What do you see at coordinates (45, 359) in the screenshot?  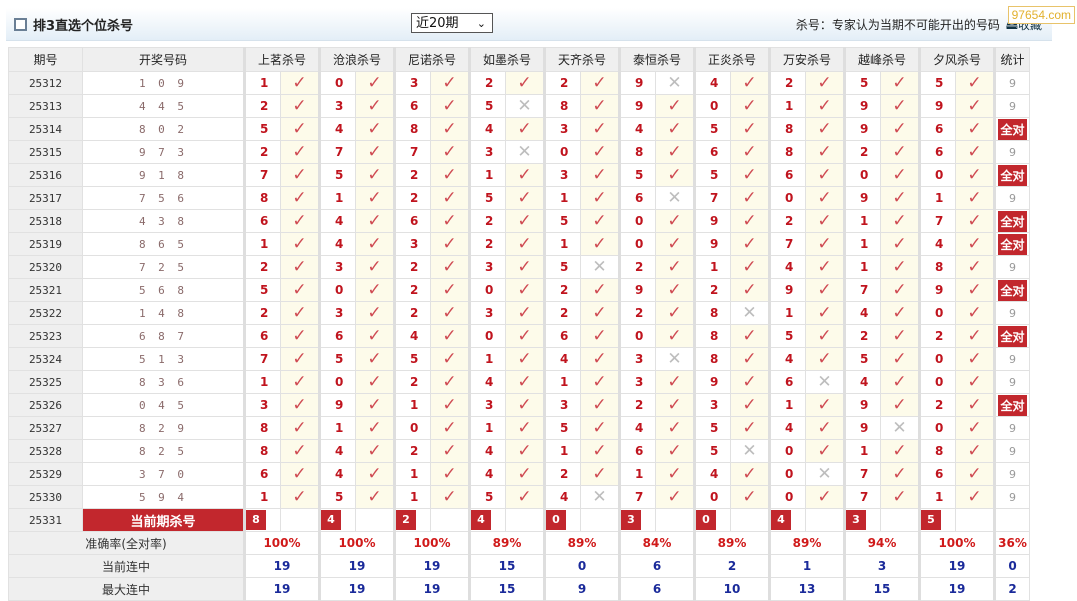 I see `period-cell: 25324` at bounding box center [45, 359].